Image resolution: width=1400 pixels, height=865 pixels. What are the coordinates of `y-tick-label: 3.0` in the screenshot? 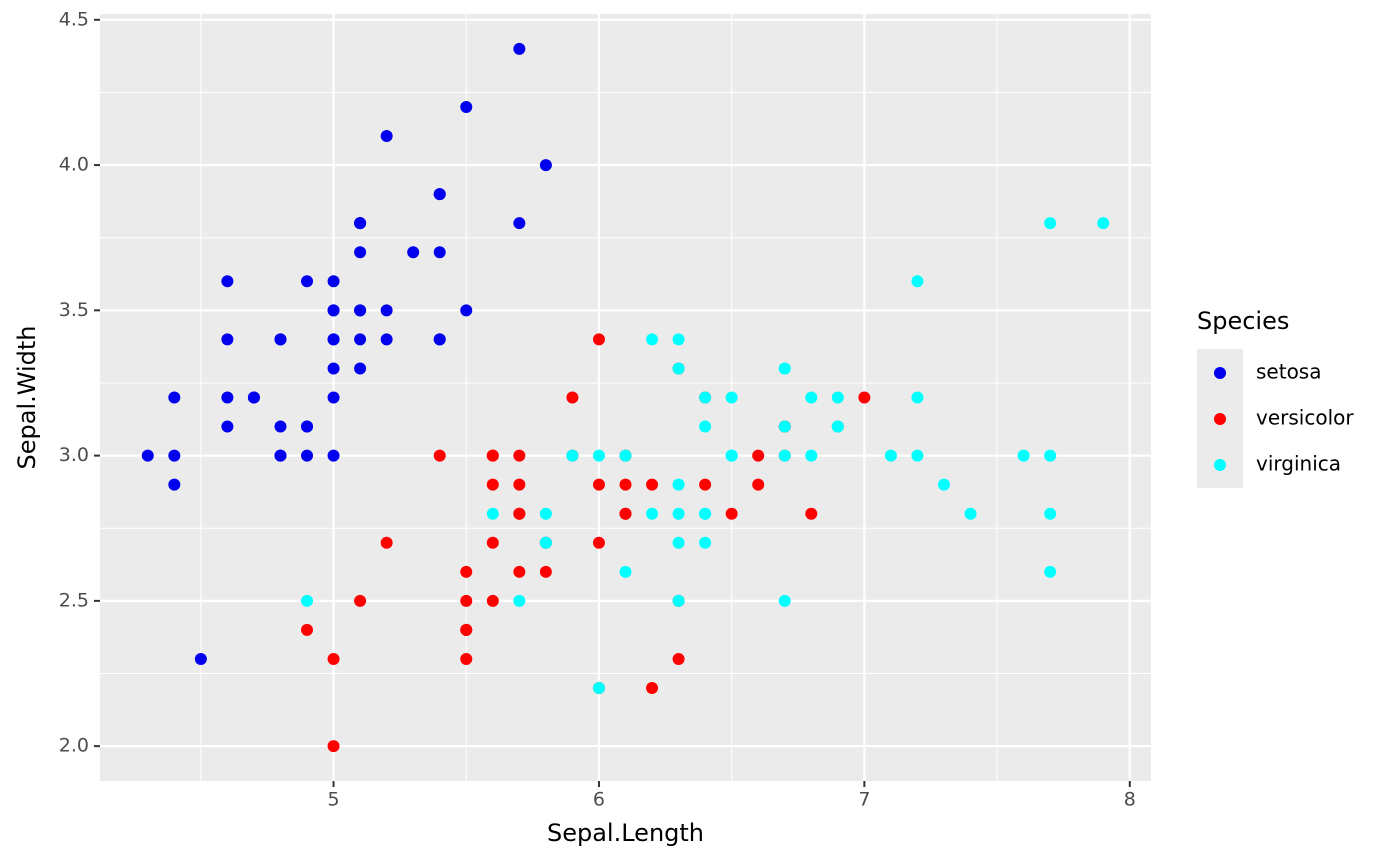 It's located at (74, 455).